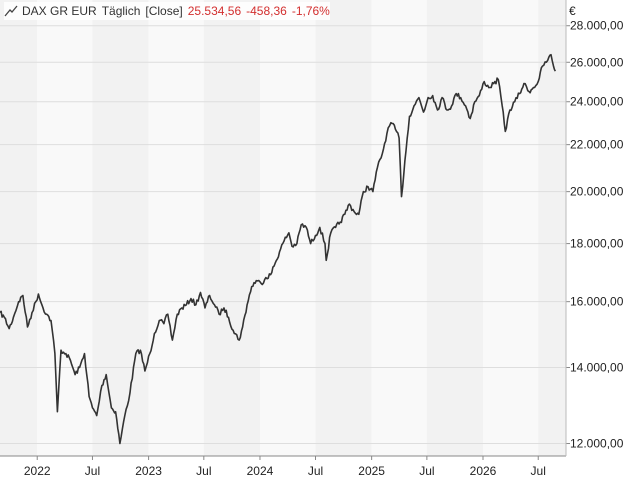 The height and width of the screenshot is (480, 640). What do you see at coordinates (260, 471) in the screenshot?
I see `x-tick-label: 2024` at bounding box center [260, 471].